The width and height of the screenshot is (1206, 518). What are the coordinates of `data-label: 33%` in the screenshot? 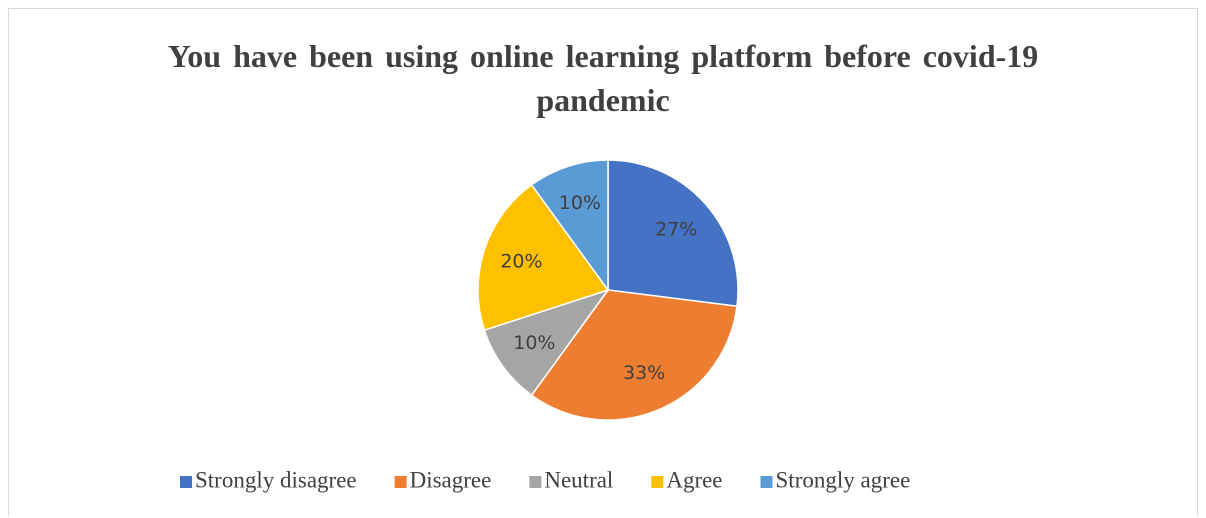 It's located at (644, 373).